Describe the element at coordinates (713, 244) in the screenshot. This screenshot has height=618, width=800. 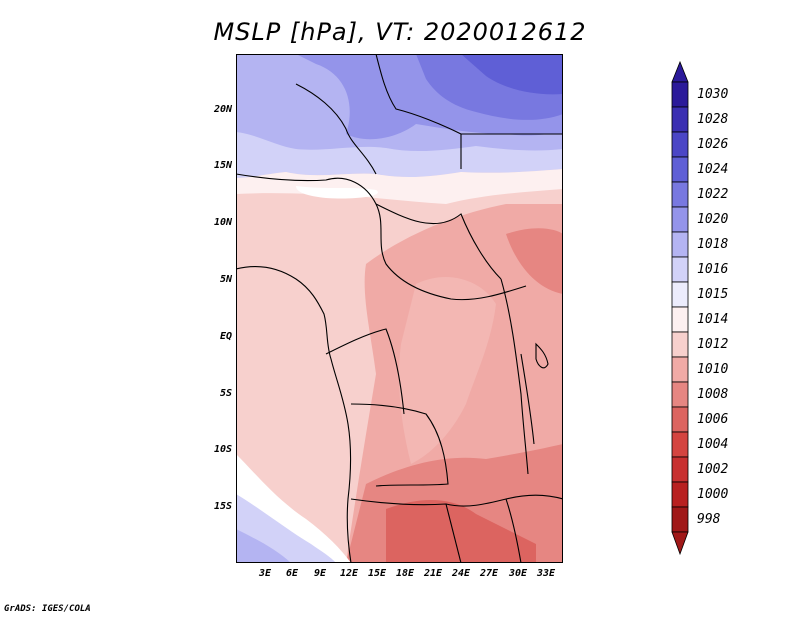
I see `colorbar-label: 1018` at that location.